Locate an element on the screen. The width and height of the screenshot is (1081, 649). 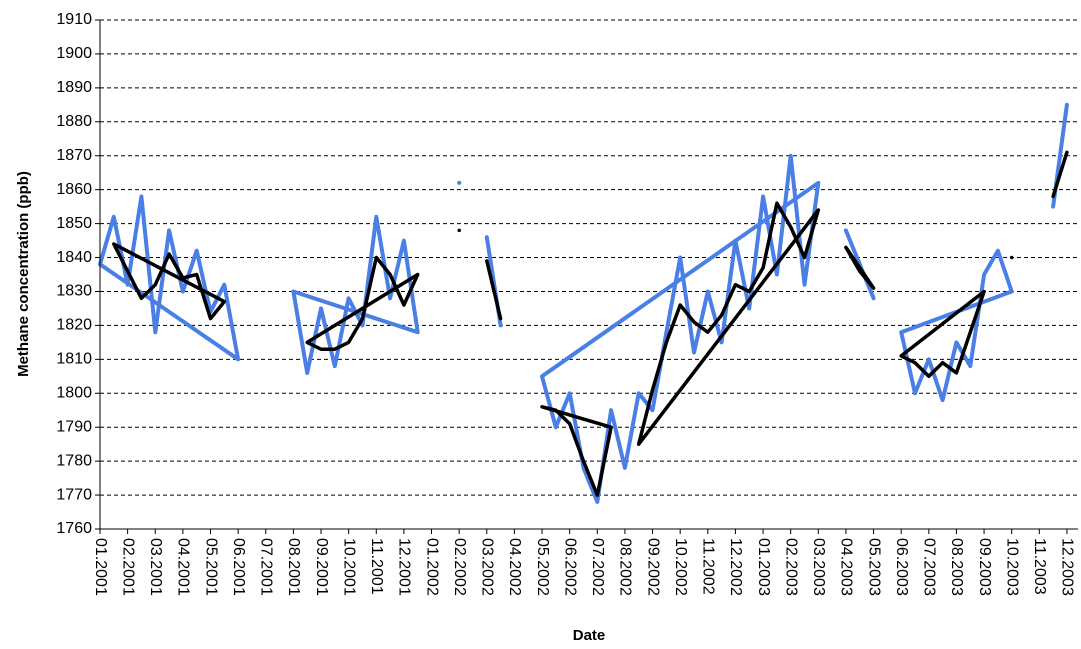
x-tick-label: 04.2002 is located at coordinates (514, 567).